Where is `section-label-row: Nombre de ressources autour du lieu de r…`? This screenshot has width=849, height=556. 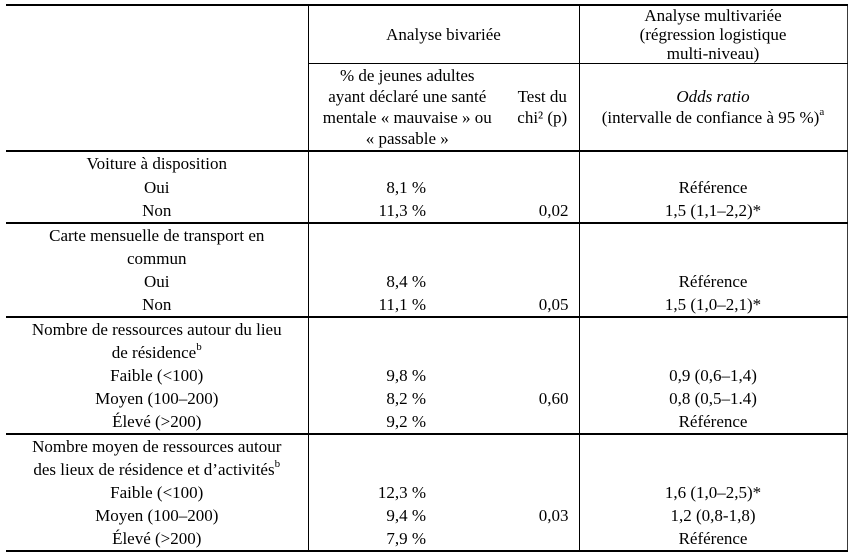
section-label-row: Nombre de ressources autour du lieu de r… is located at coordinates (427, 340).